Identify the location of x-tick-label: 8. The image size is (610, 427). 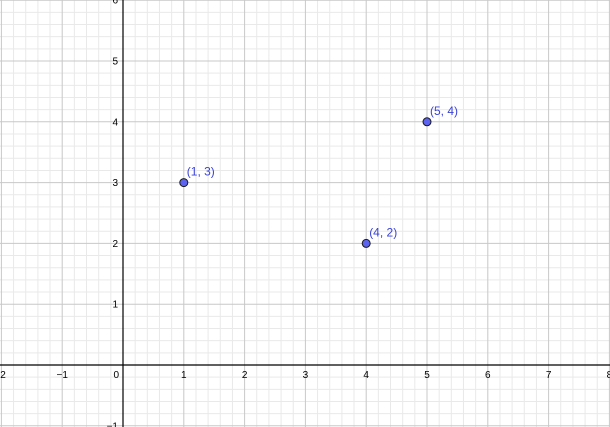
(608, 375).